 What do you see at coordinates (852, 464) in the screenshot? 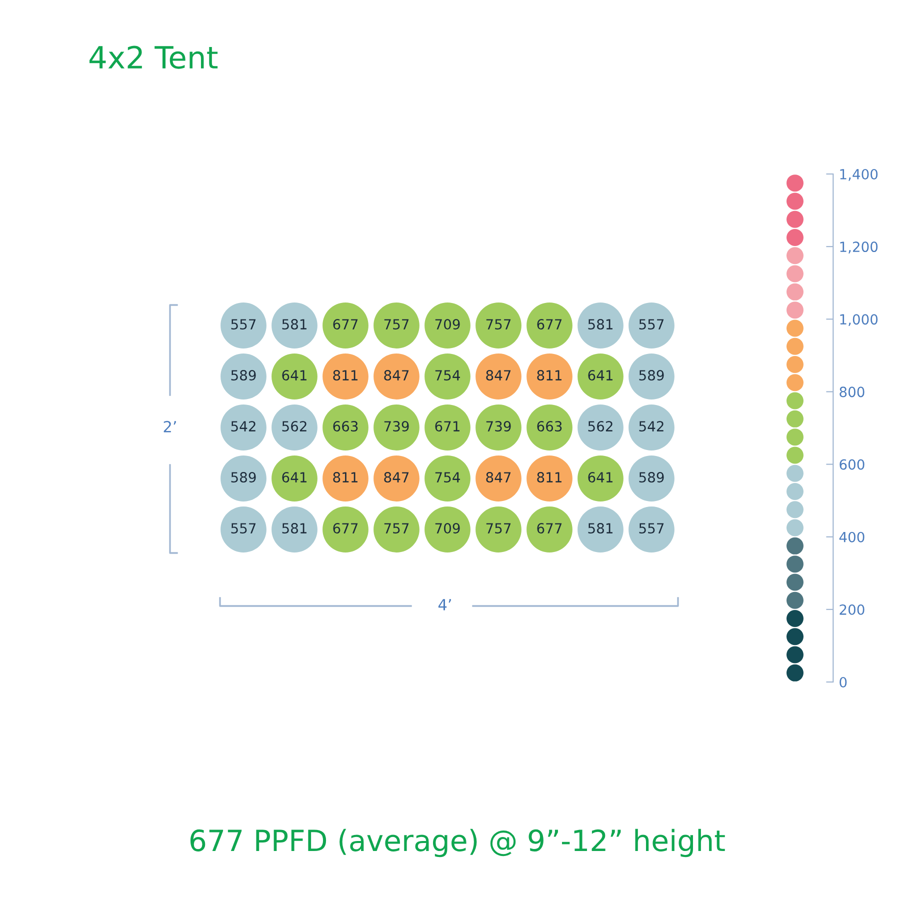
I see `color-bar-label: 600` at bounding box center [852, 464].